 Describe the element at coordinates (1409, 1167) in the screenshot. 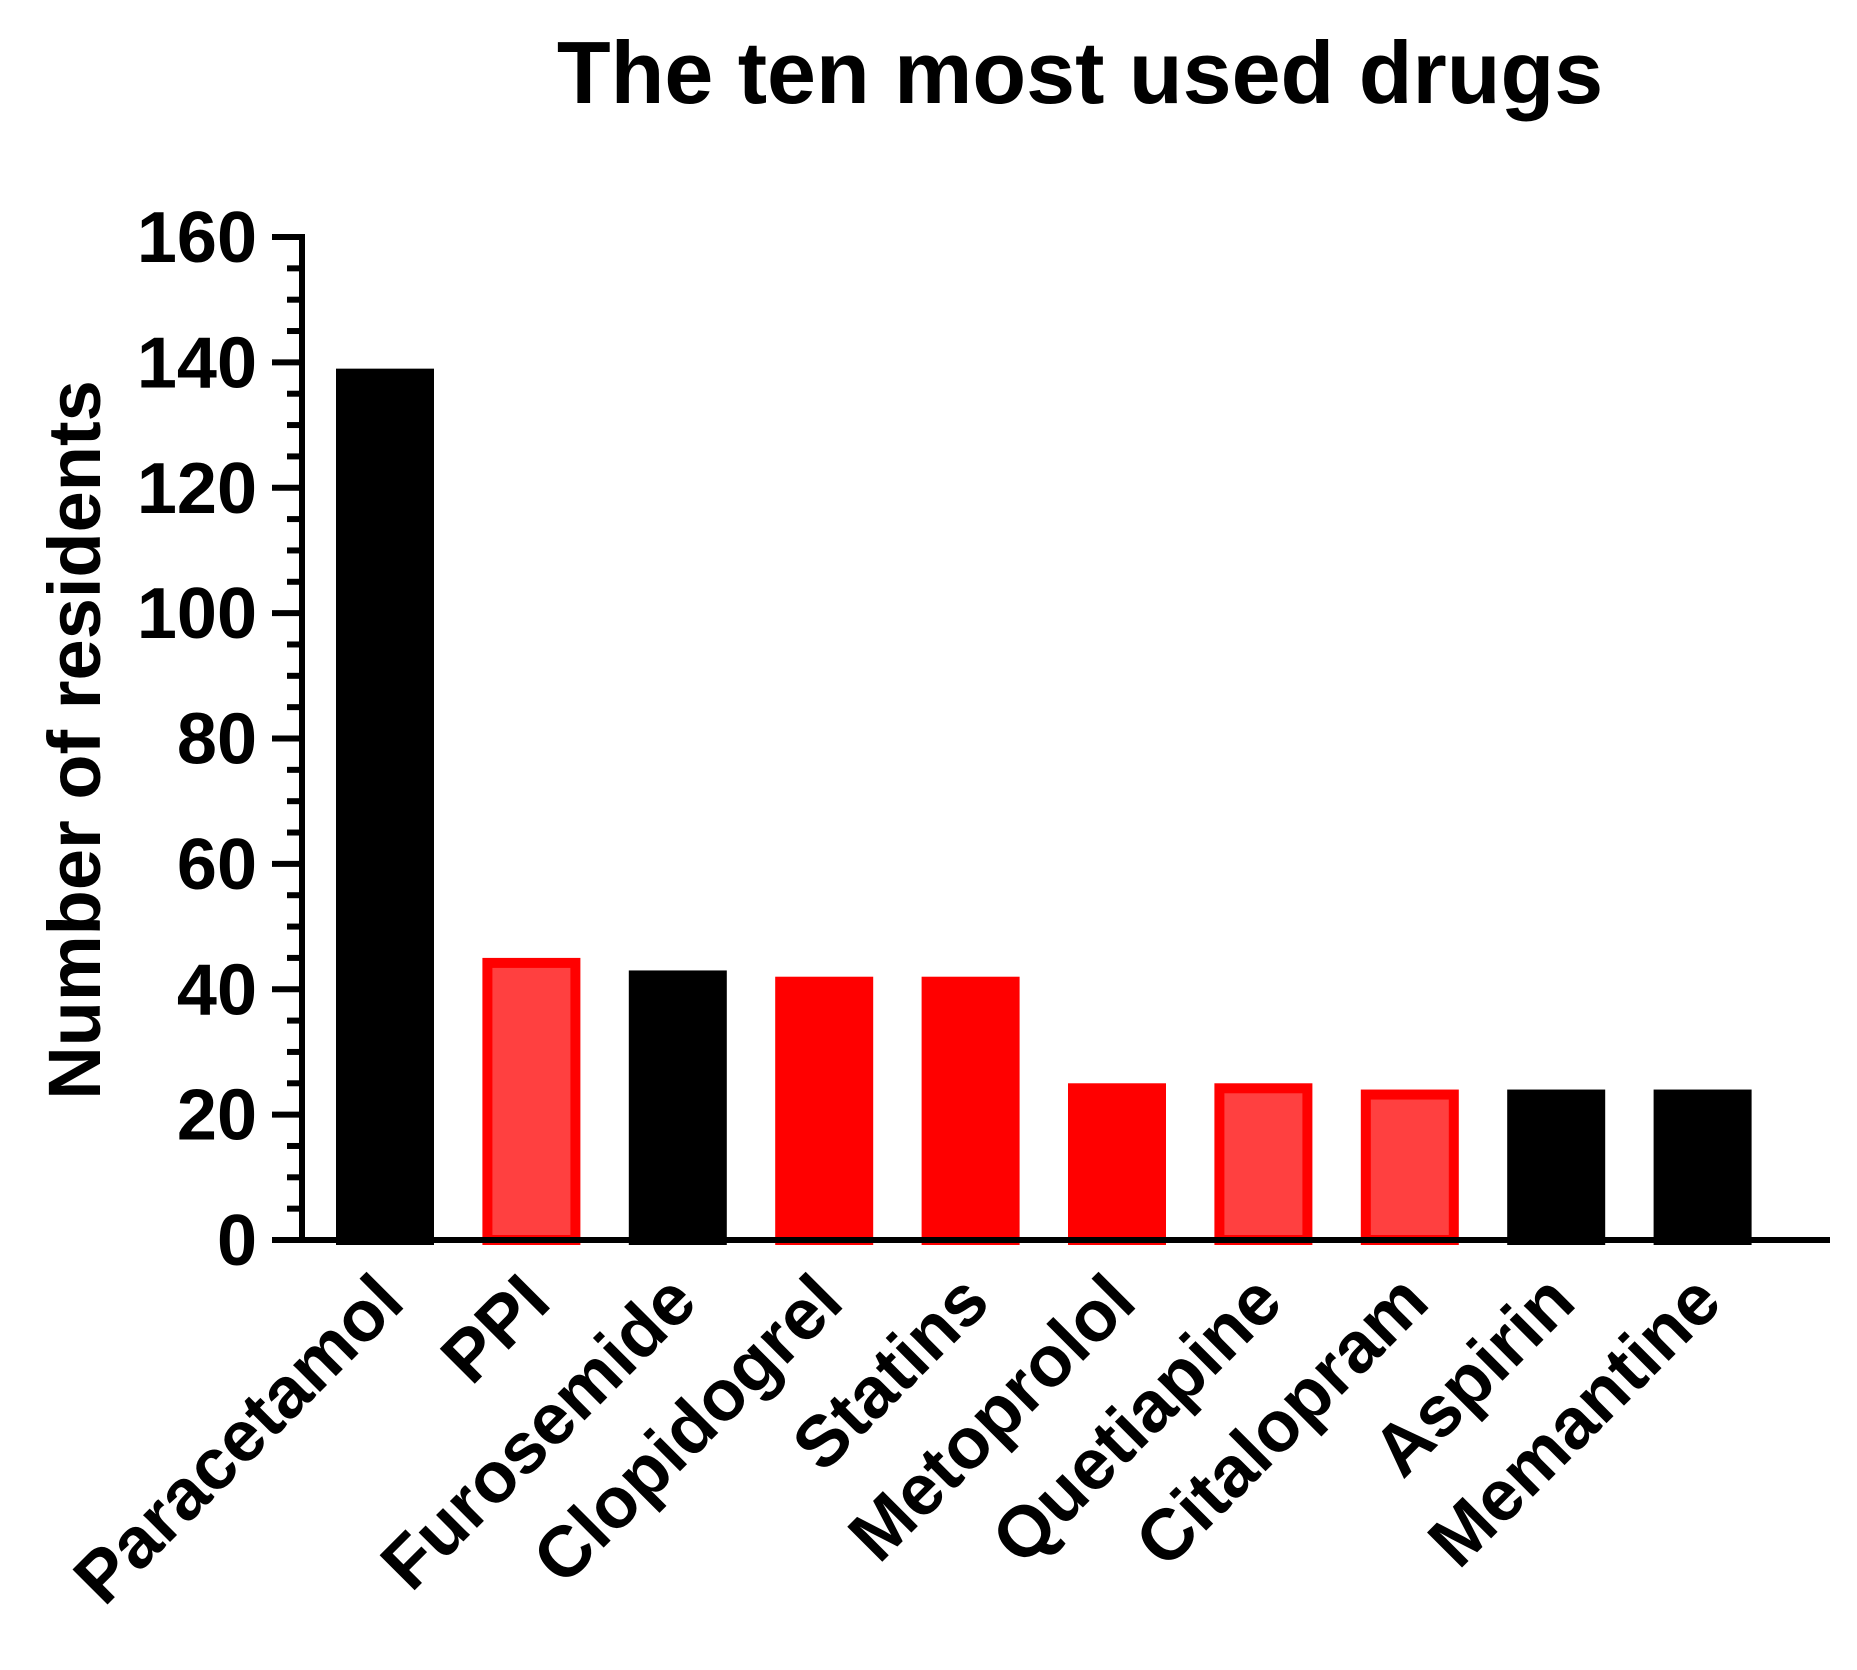

I see `bar-citalopram` at that location.